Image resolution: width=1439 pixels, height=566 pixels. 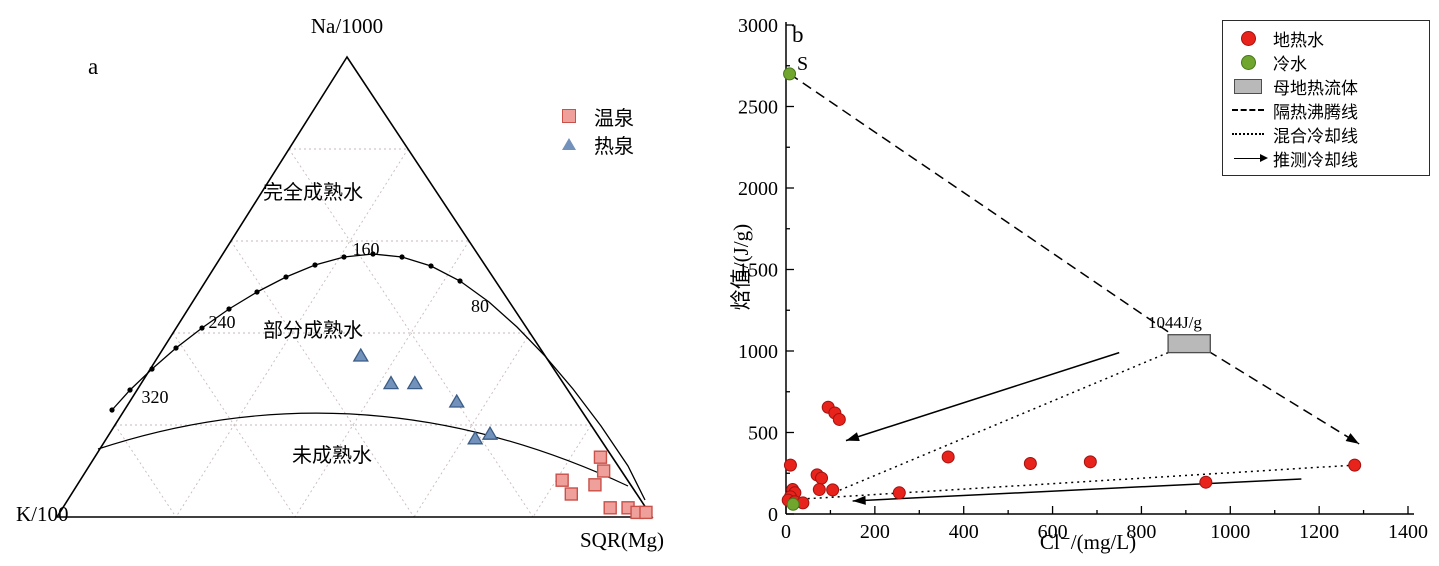 I want to click on region-label-fully-mature: 完全成熟水, so click(x=313, y=193).